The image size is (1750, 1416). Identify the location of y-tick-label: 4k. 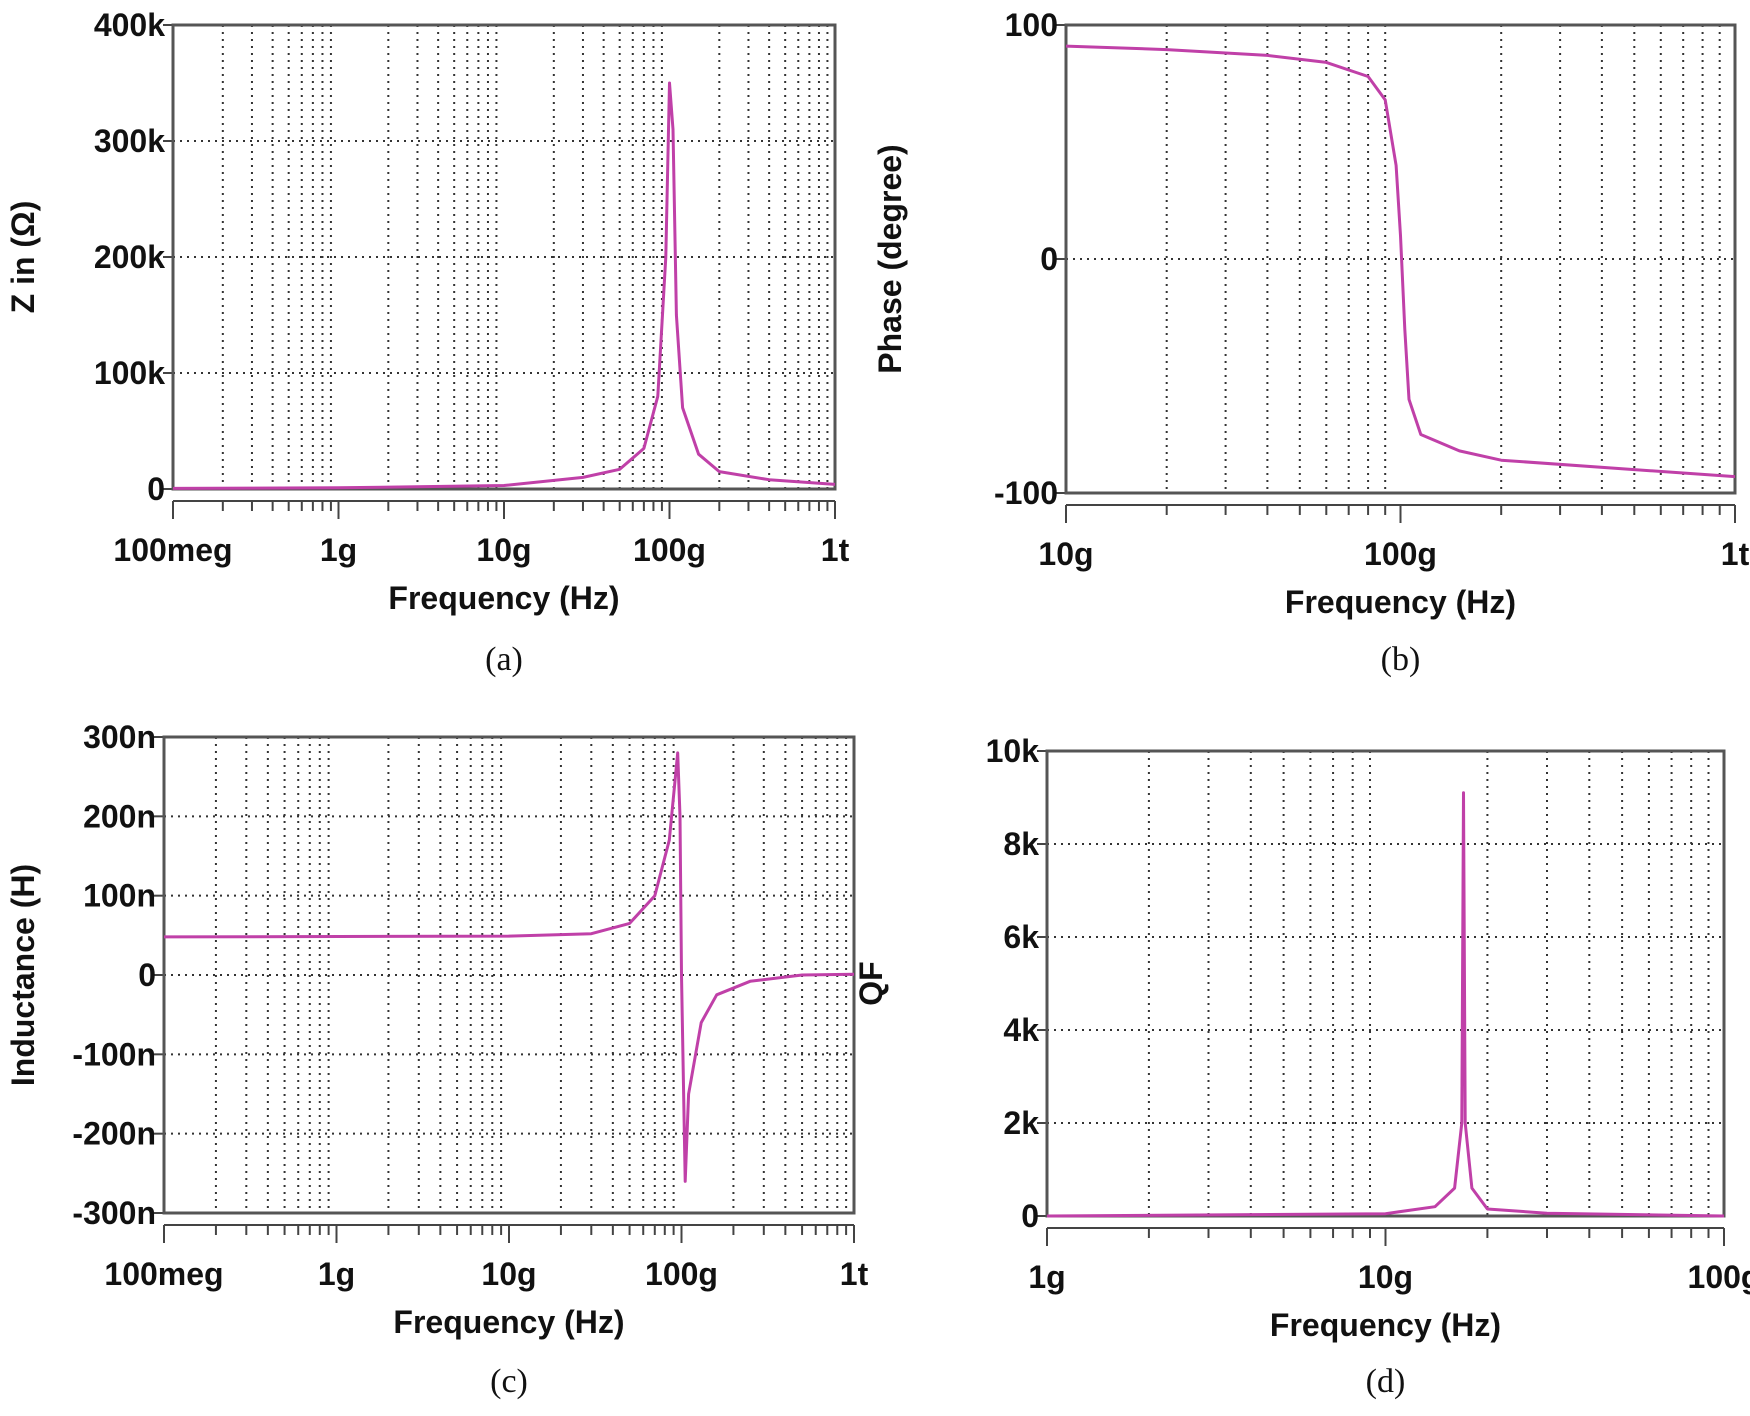
(1021, 1030).